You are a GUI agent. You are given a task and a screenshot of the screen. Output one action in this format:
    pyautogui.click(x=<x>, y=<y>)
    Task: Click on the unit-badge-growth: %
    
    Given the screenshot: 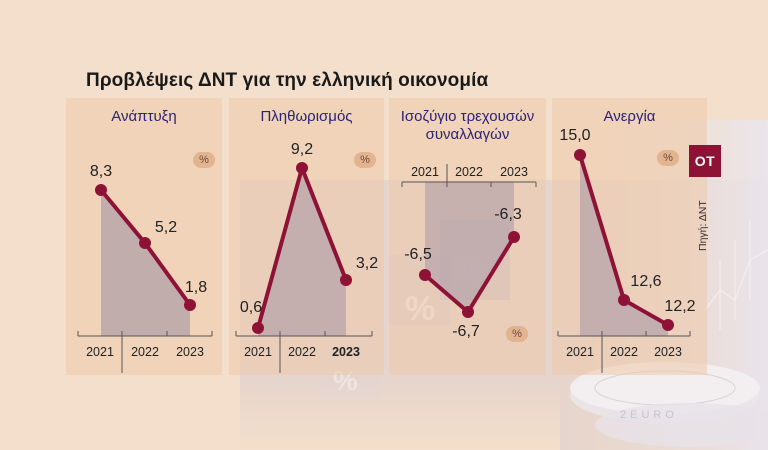 What is the action you would take?
    pyautogui.click(x=204, y=160)
    